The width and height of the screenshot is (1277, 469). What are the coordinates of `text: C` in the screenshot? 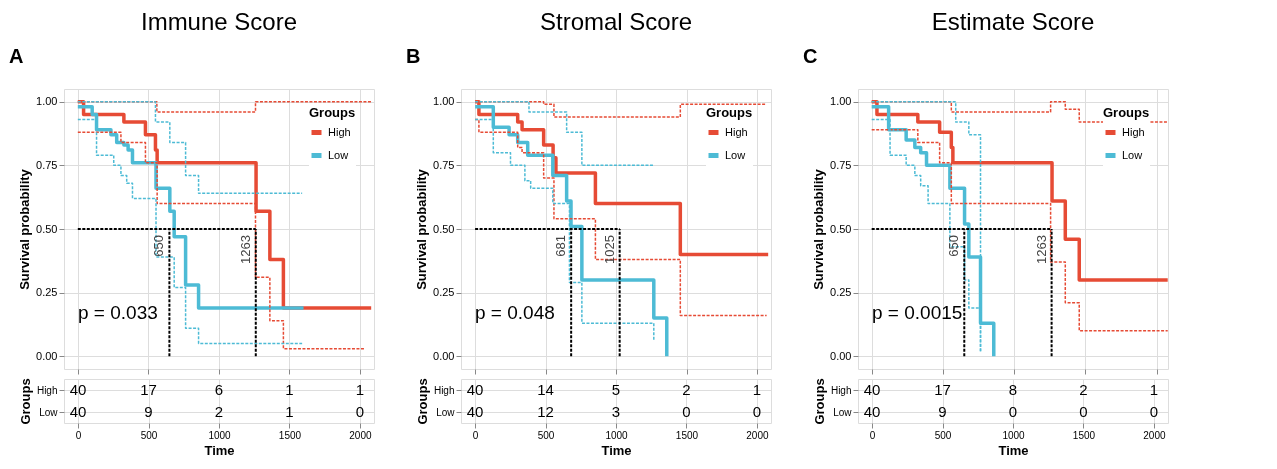 It's located at (810, 56).